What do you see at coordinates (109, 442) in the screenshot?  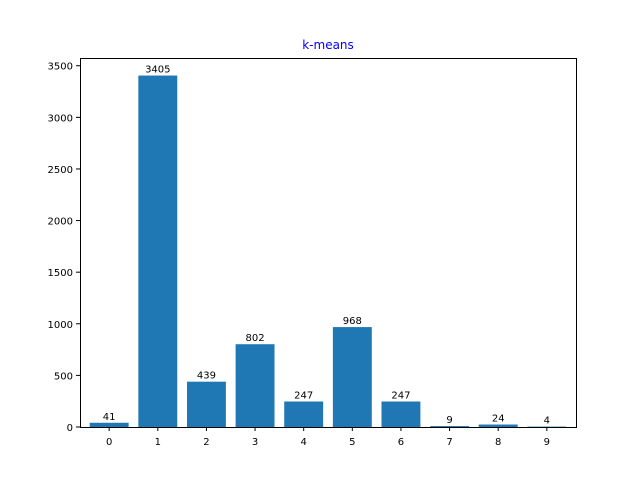 I see `x-tick-label-0: 0` at bounding box center [109, 442].